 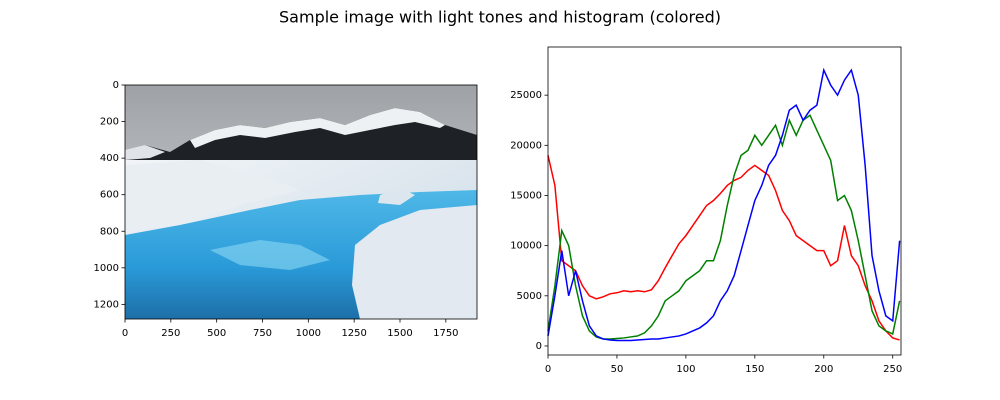 I want to click on x-tick-label: 150, so click(x=754, y=369).